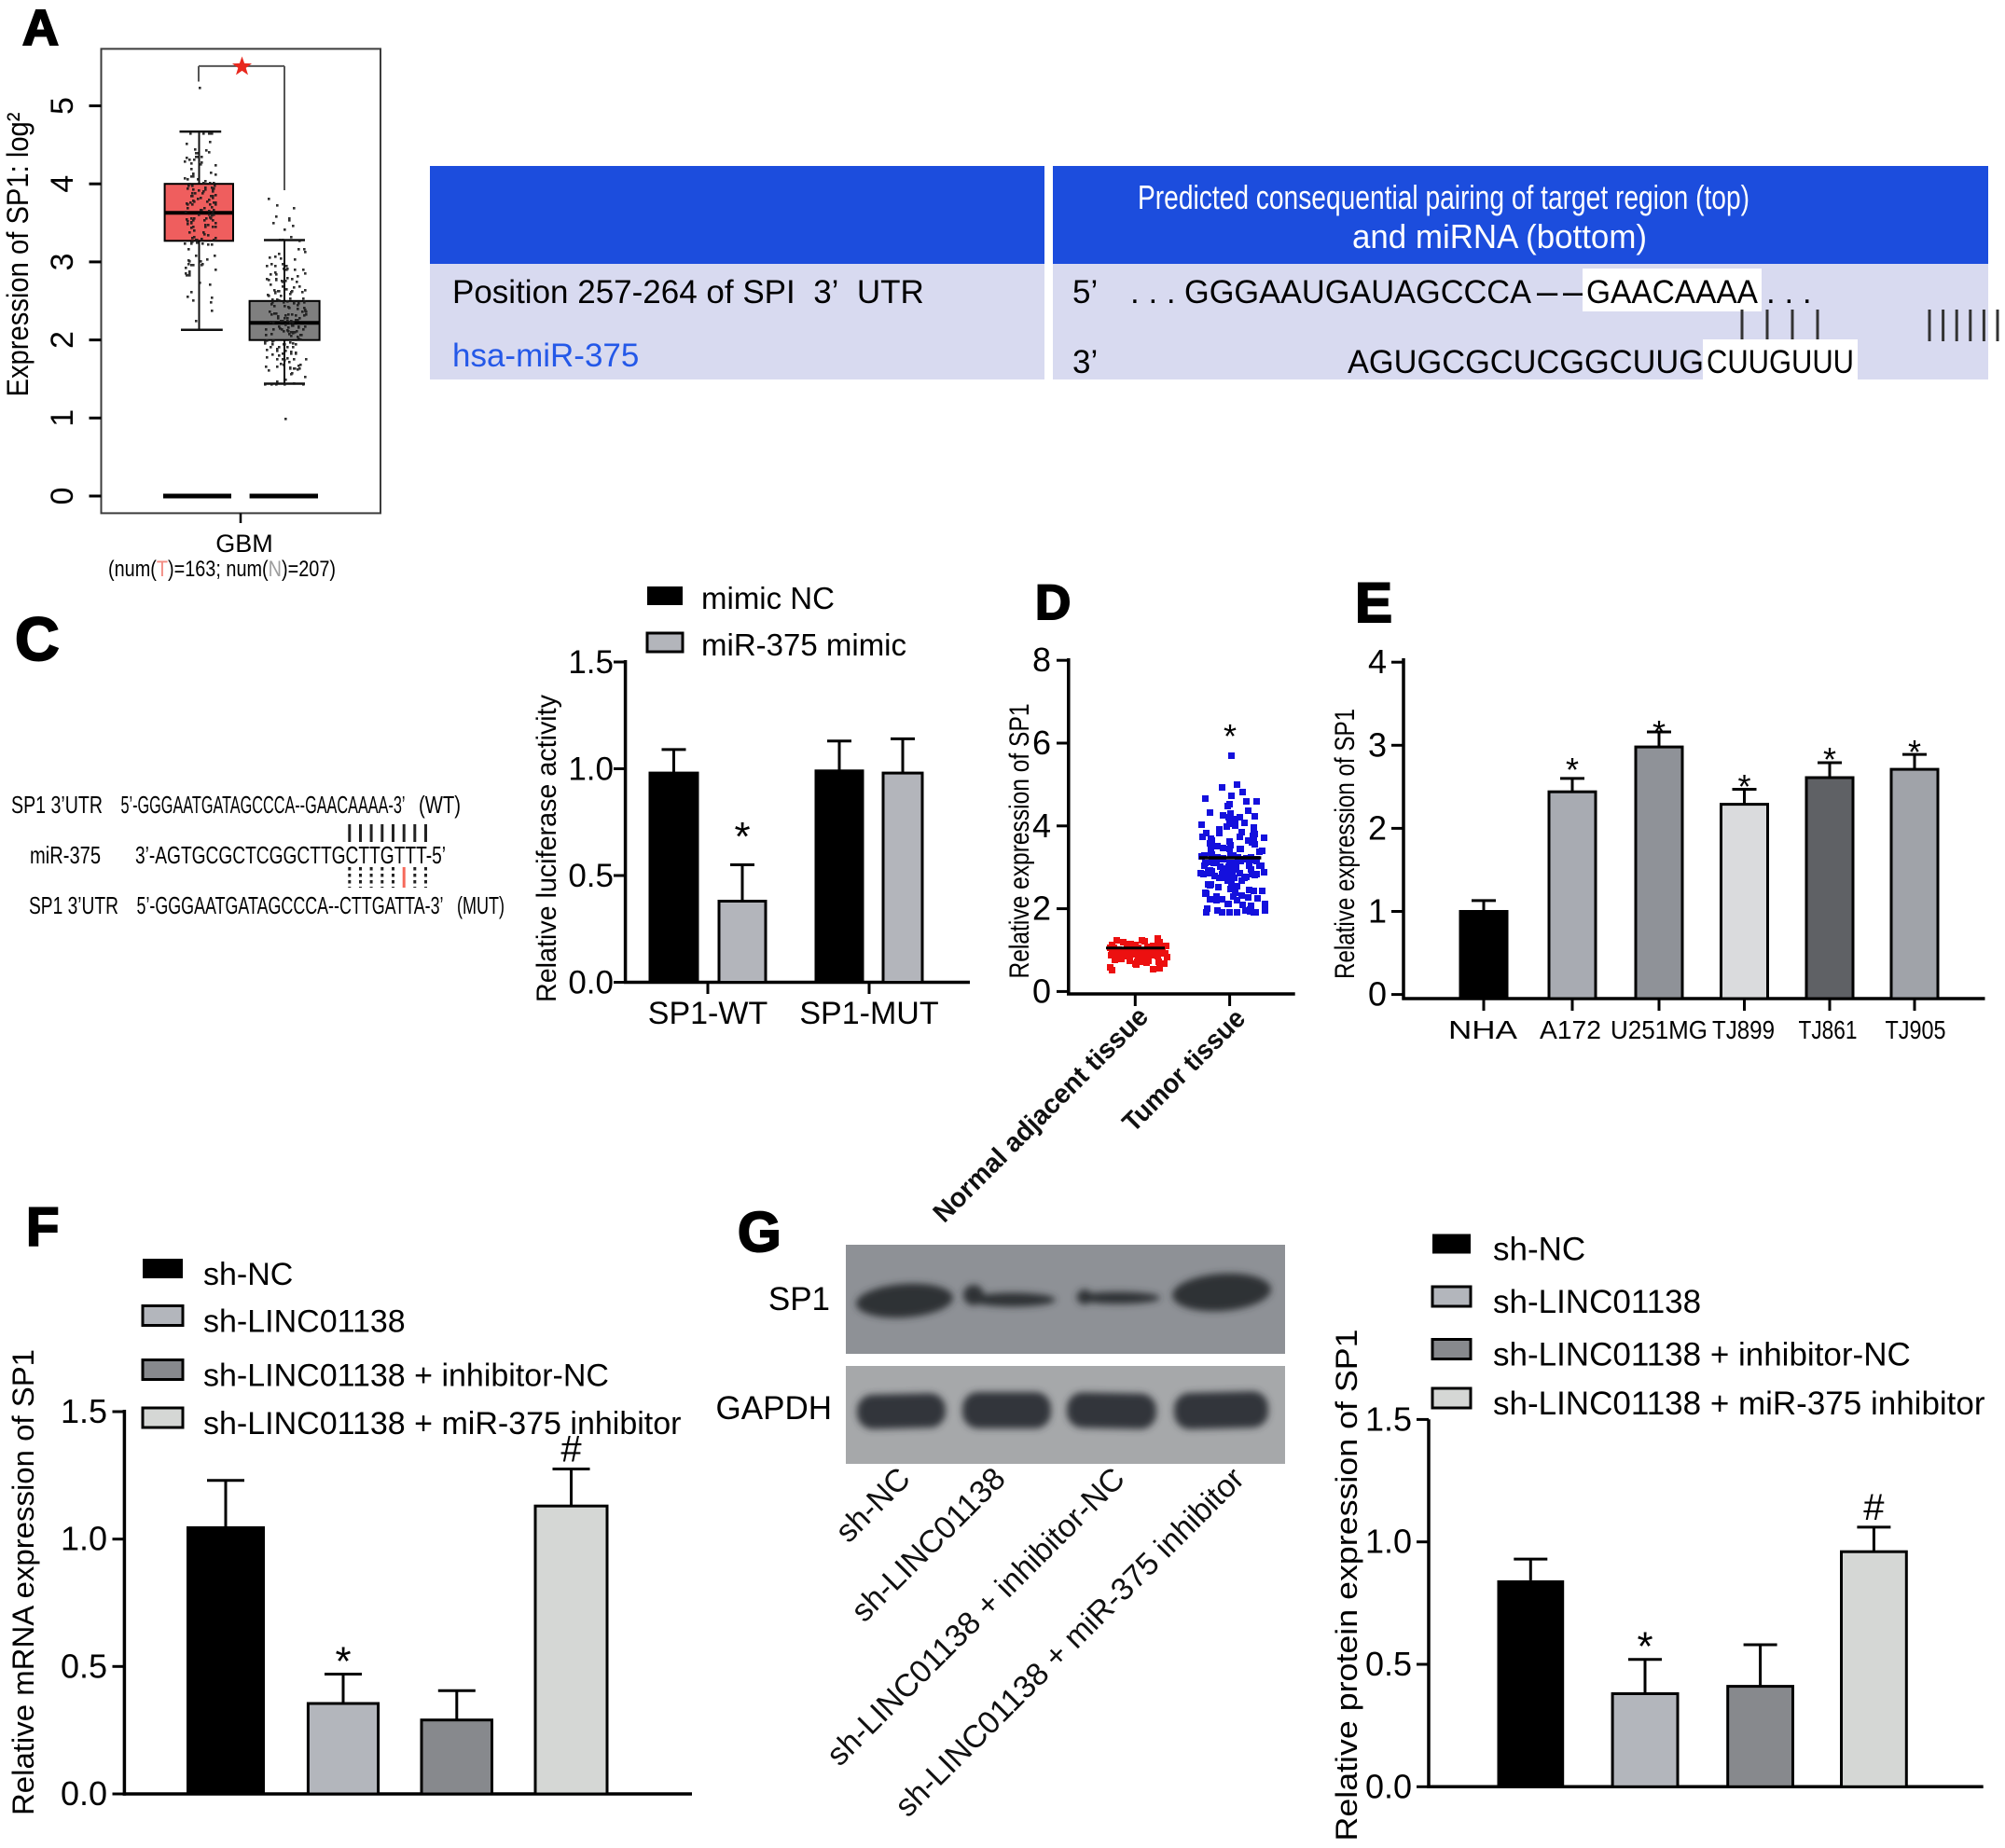  What do you see at coordinates (264, 805) in the screenshot?
I see `svg-text:5’-GGGAATGATAGCCCA--GAACAAAA-3: 5’-GGGAATGATAGCCCA--GAACAAAA-3’` at bounding box center [264, 805].